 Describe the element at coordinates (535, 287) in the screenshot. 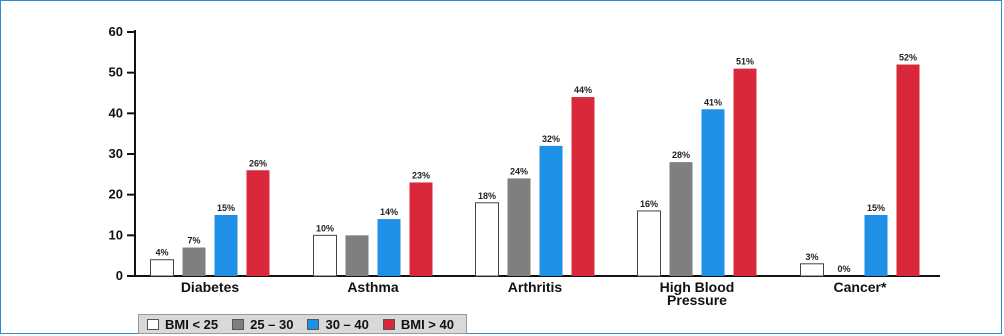

I see `category-label: Arthritis` at that location.